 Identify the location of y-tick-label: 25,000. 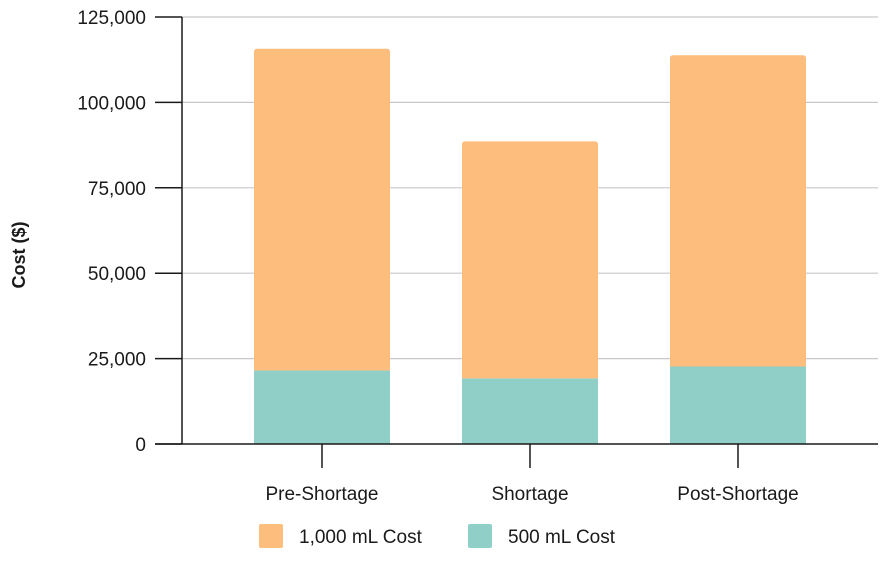
(117, 360).